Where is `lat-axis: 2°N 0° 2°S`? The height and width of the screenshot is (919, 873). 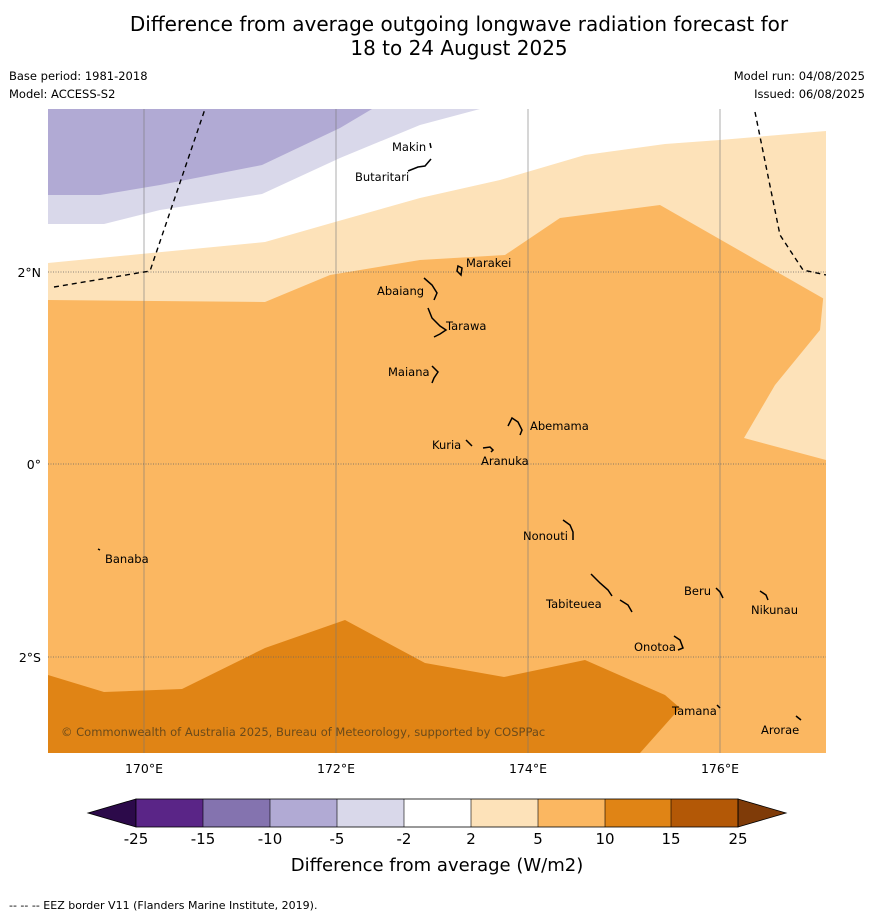 lat-axis: 2°N 0° 2°S is located at coordinates (29, 465).